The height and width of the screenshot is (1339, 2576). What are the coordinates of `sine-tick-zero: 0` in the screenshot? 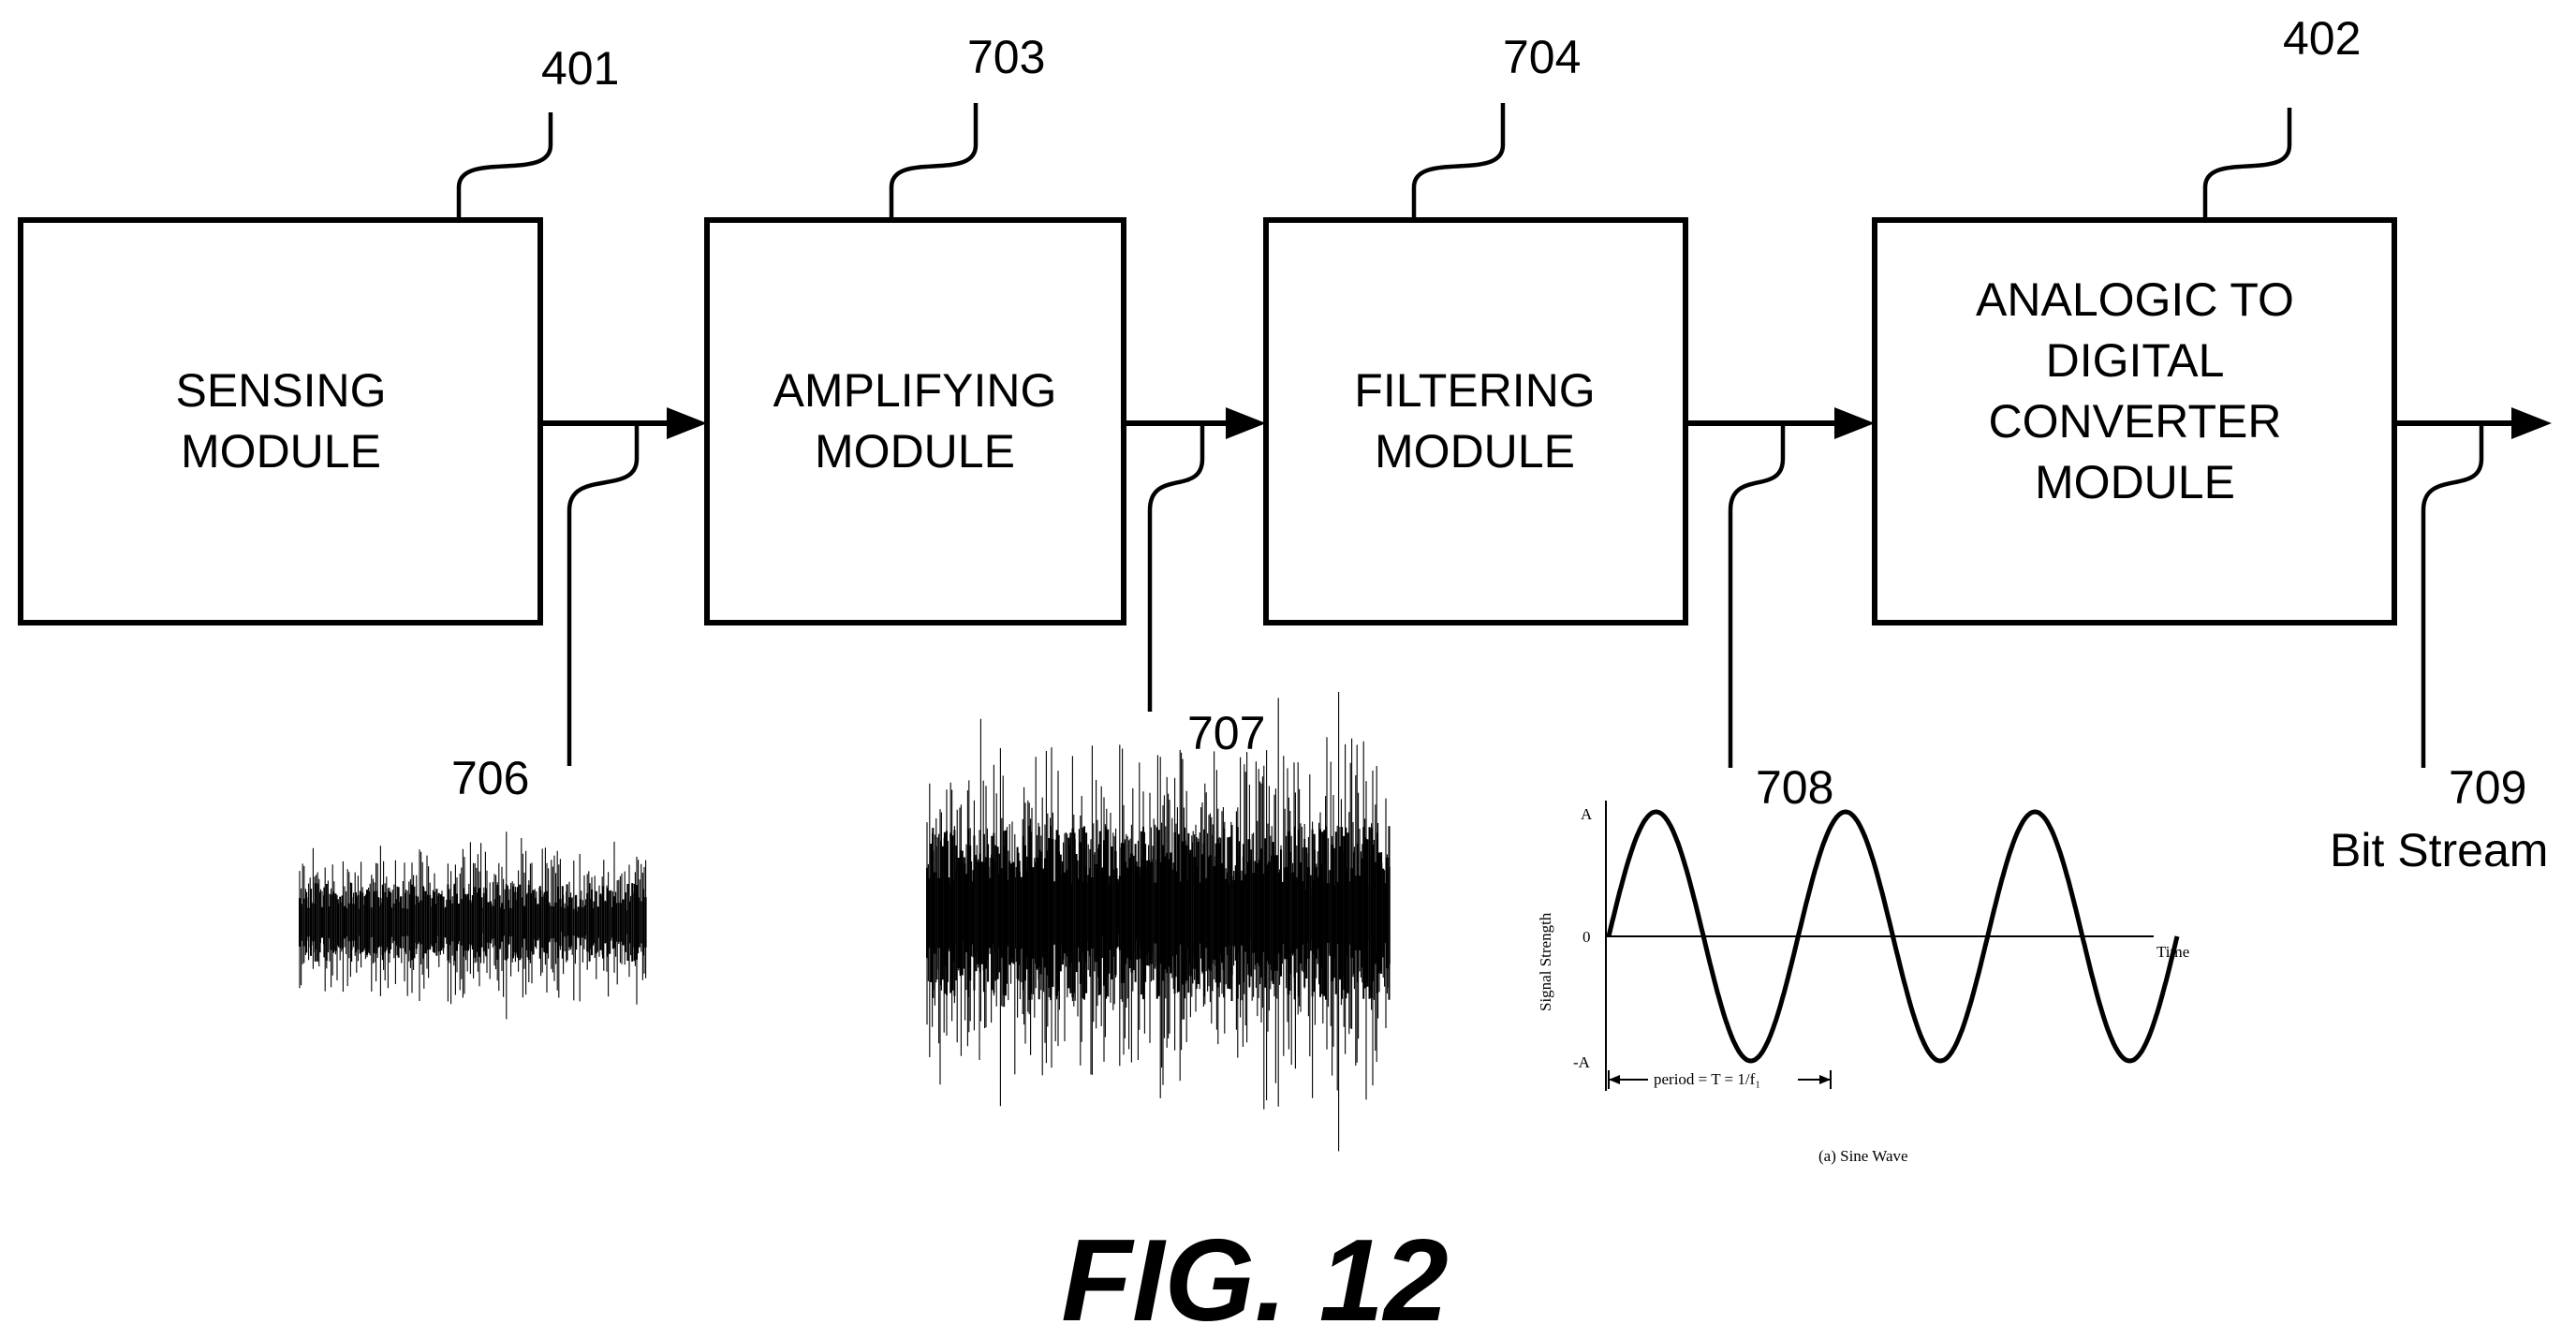 It's located at (1586, 937).